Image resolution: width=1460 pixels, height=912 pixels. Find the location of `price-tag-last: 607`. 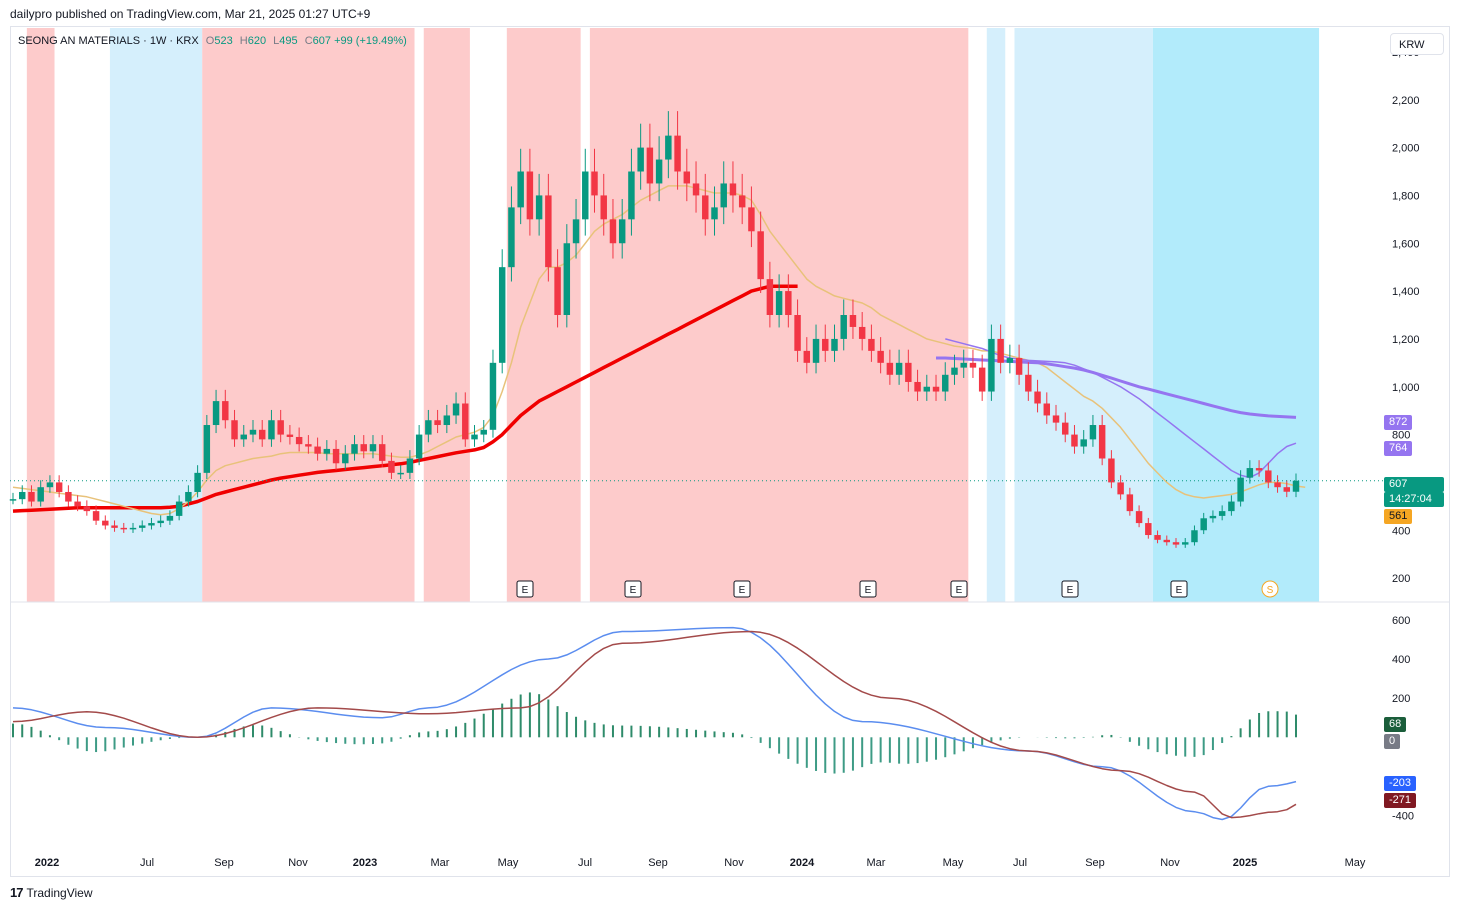

price-tag-last: 607 is located at coordinates (1414, 484).